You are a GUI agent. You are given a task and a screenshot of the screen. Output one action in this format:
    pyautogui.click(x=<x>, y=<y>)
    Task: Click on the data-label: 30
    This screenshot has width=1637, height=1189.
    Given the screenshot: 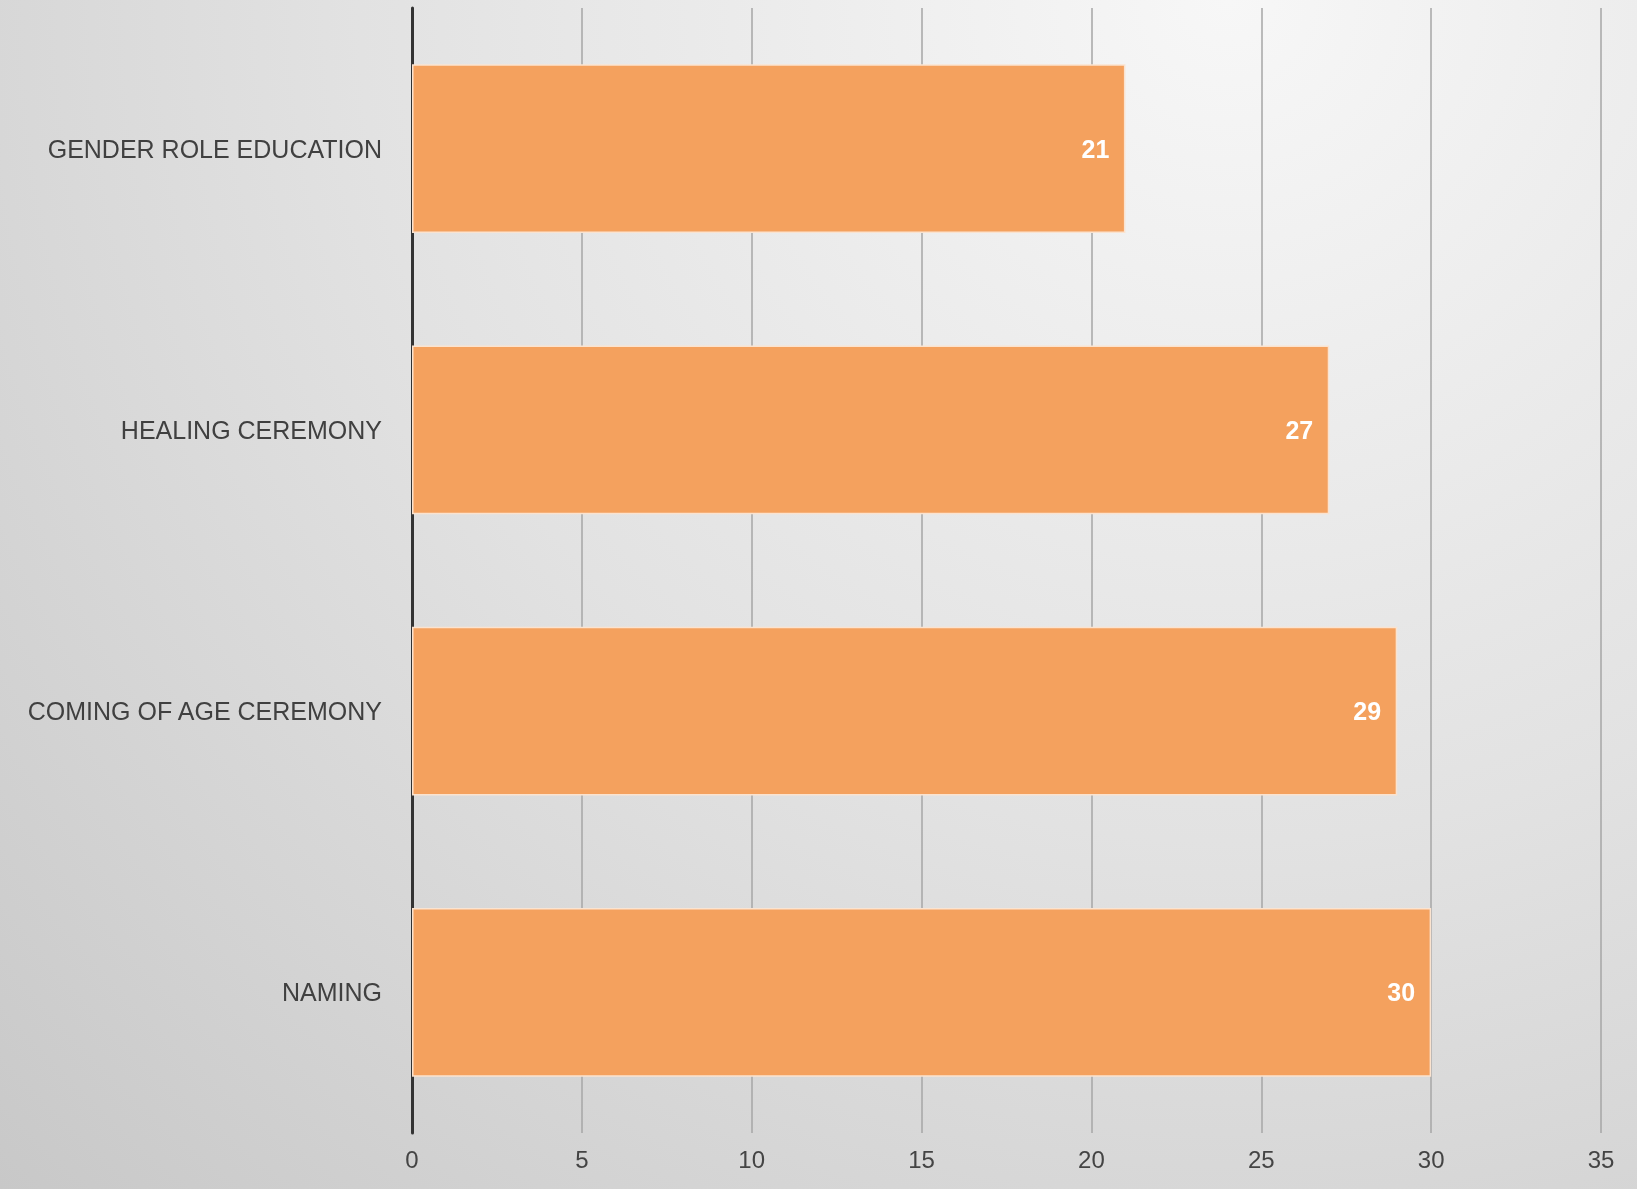 What is the action you would take?
    pyautogui.click(x=1401, y=992)
    